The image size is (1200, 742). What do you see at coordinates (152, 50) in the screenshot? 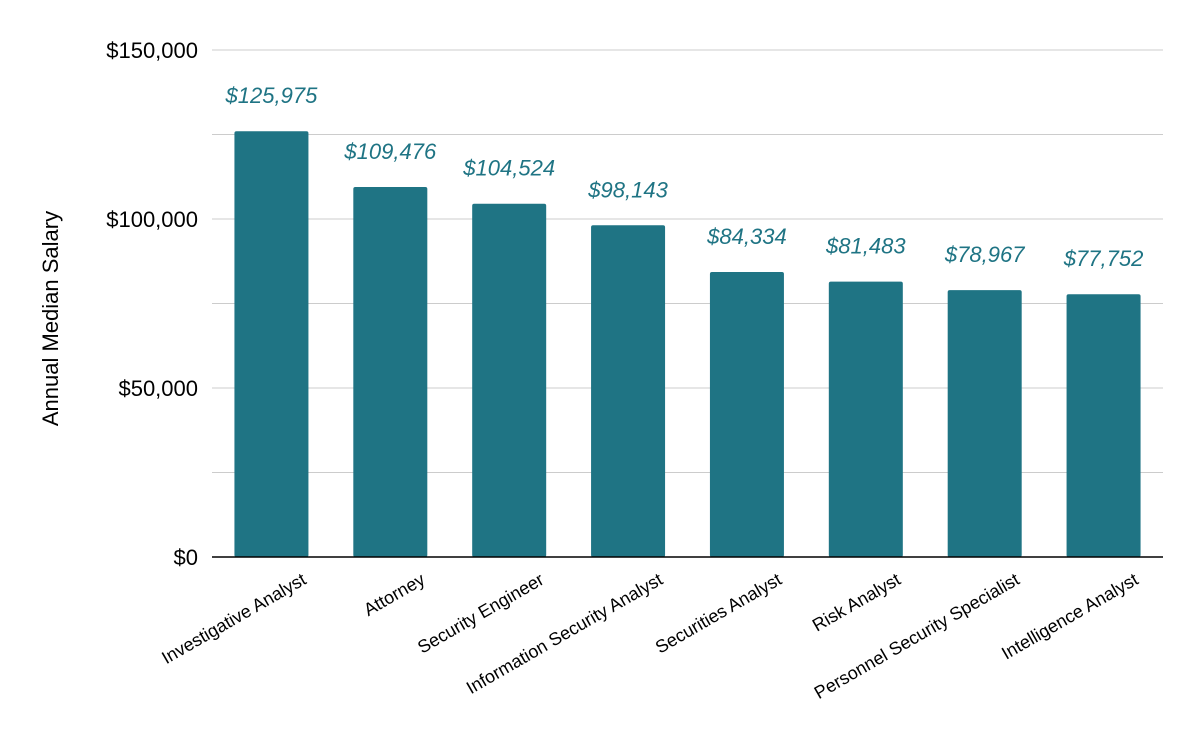
I see `y-tick-label: $150,000` at bounding box center [152, 50].